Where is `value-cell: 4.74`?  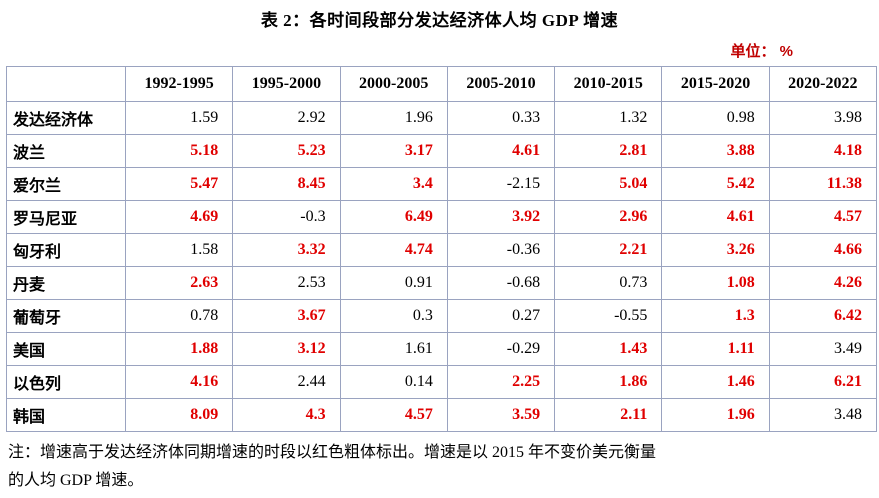 value-cell: 4.74 is located at coordinates (393, 250).